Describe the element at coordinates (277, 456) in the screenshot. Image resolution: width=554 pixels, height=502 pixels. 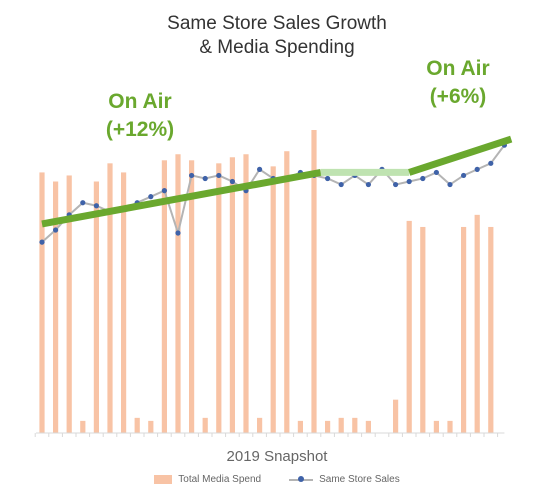
I see `x-axis-label: 2019 Snapshot` at that location.